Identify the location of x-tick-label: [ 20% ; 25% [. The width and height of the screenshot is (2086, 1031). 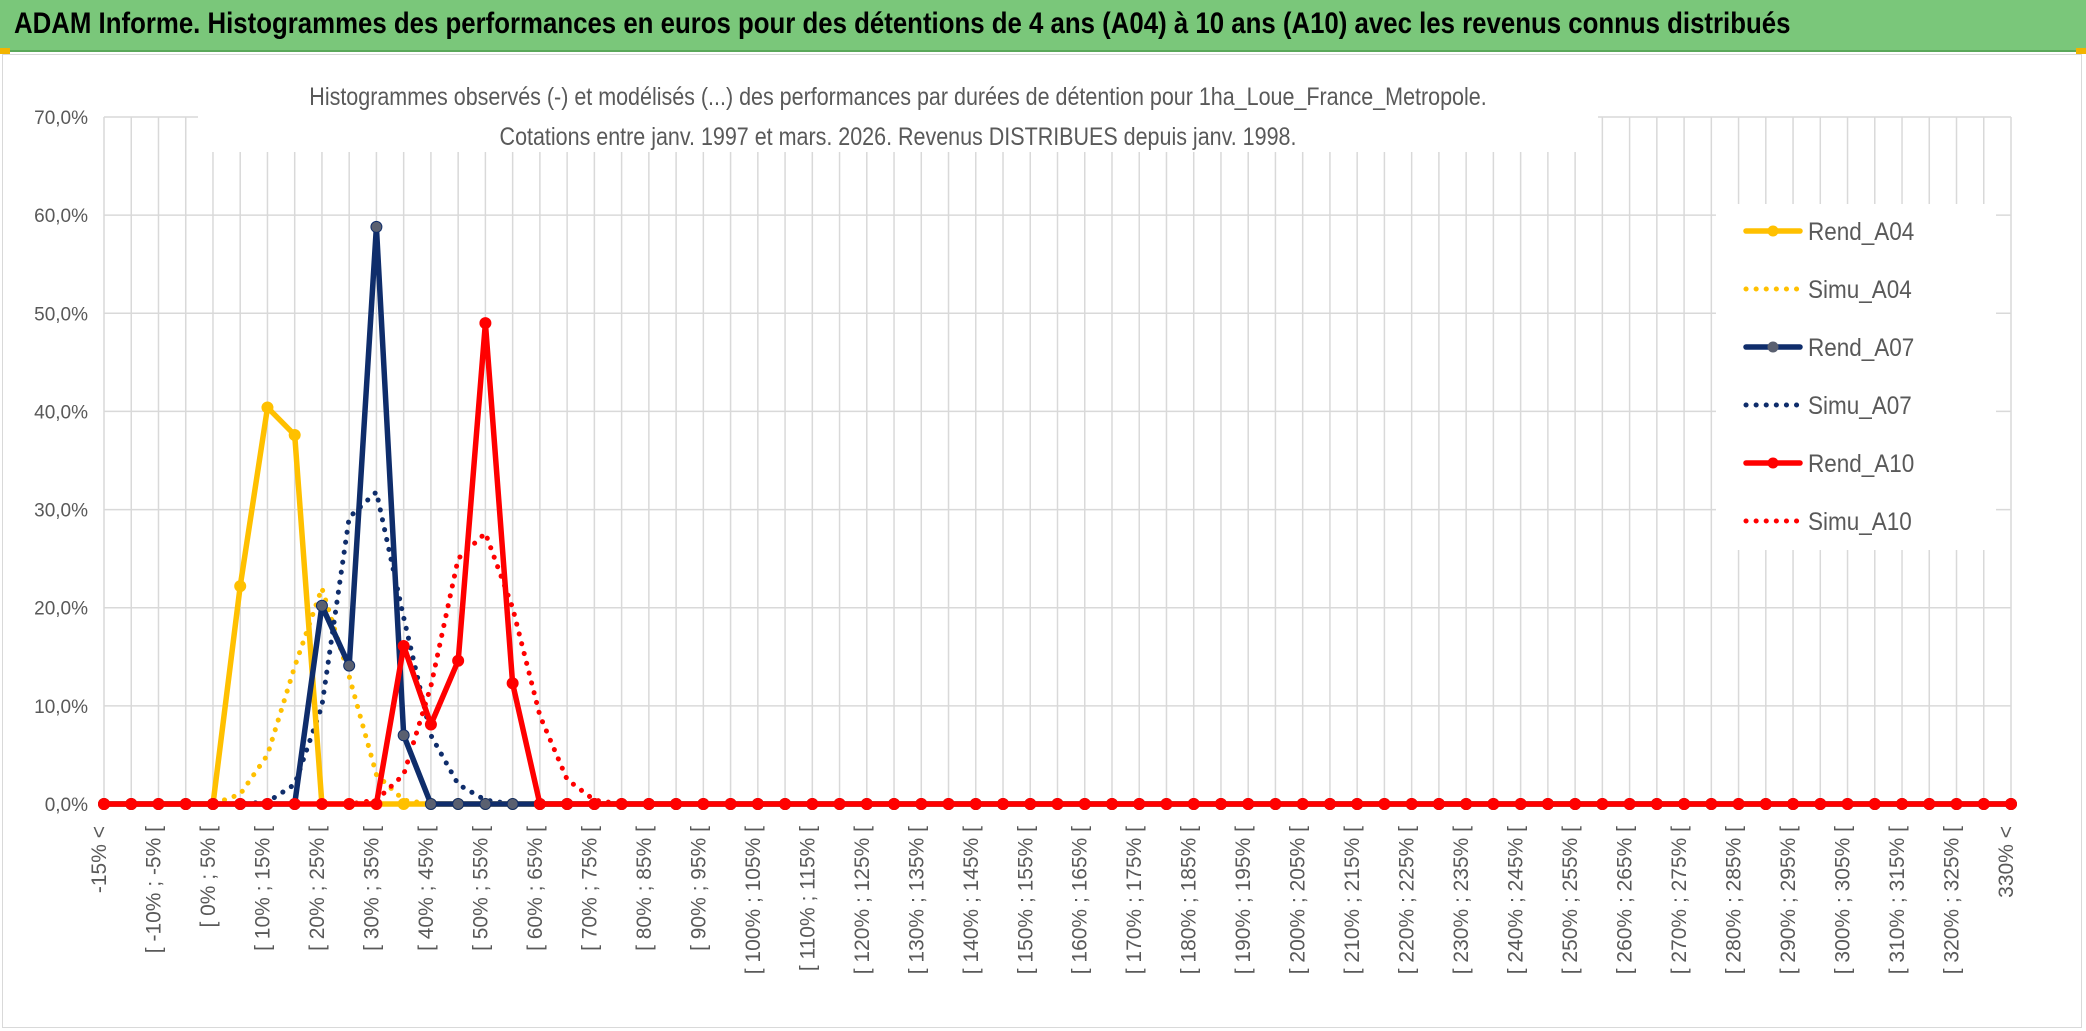
(317, 888).